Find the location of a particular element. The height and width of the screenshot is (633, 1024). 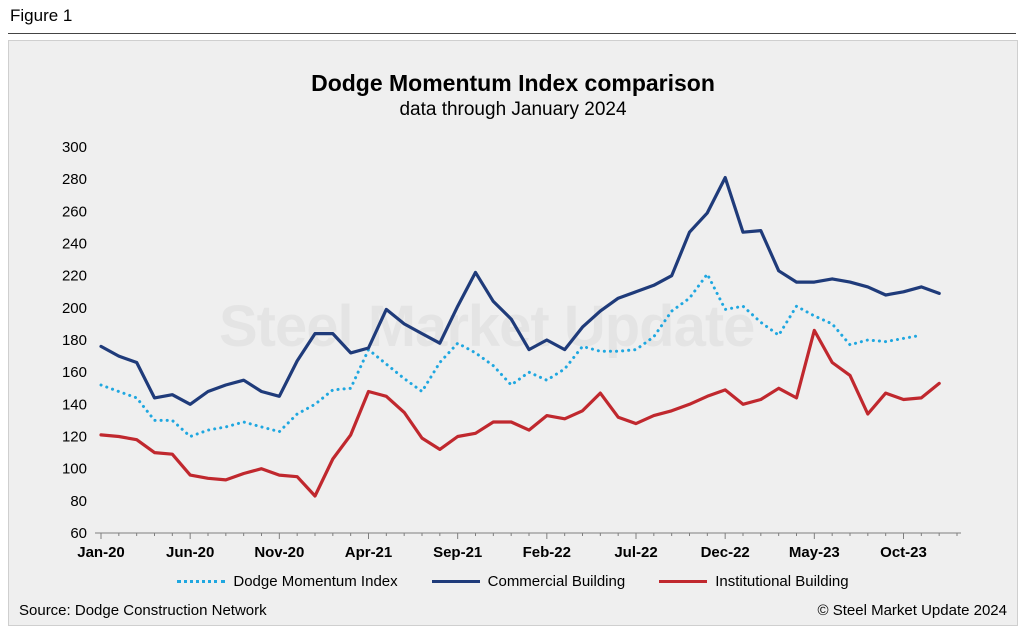

legend-swatch-dmi is located at coordinates (201, 581).